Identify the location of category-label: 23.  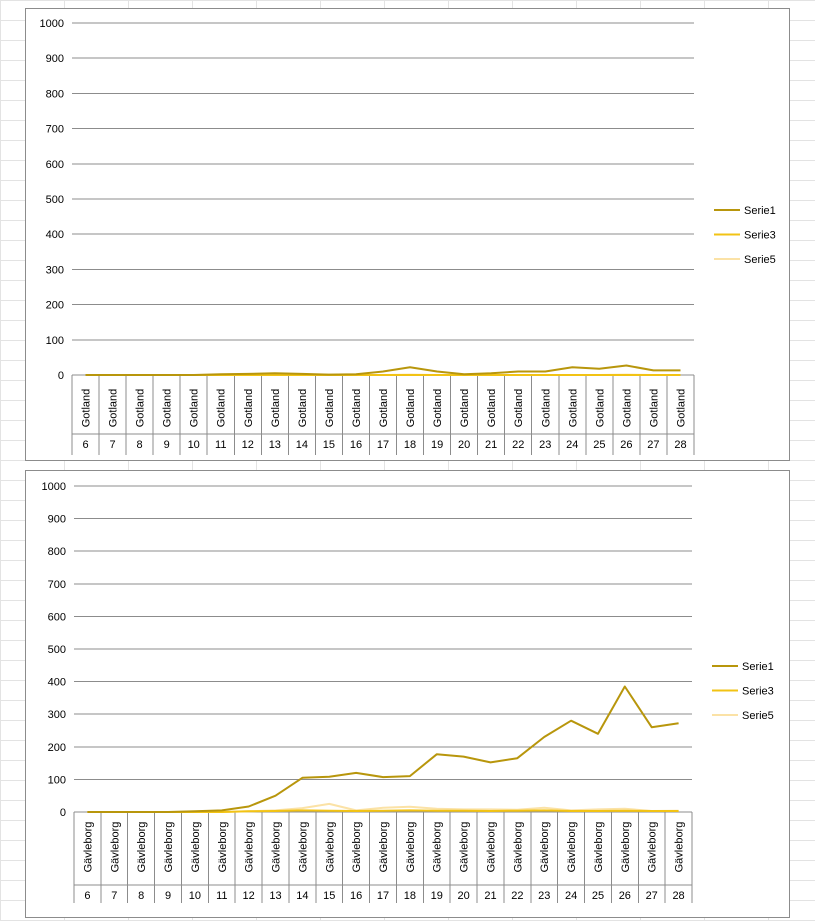
(544, 896).